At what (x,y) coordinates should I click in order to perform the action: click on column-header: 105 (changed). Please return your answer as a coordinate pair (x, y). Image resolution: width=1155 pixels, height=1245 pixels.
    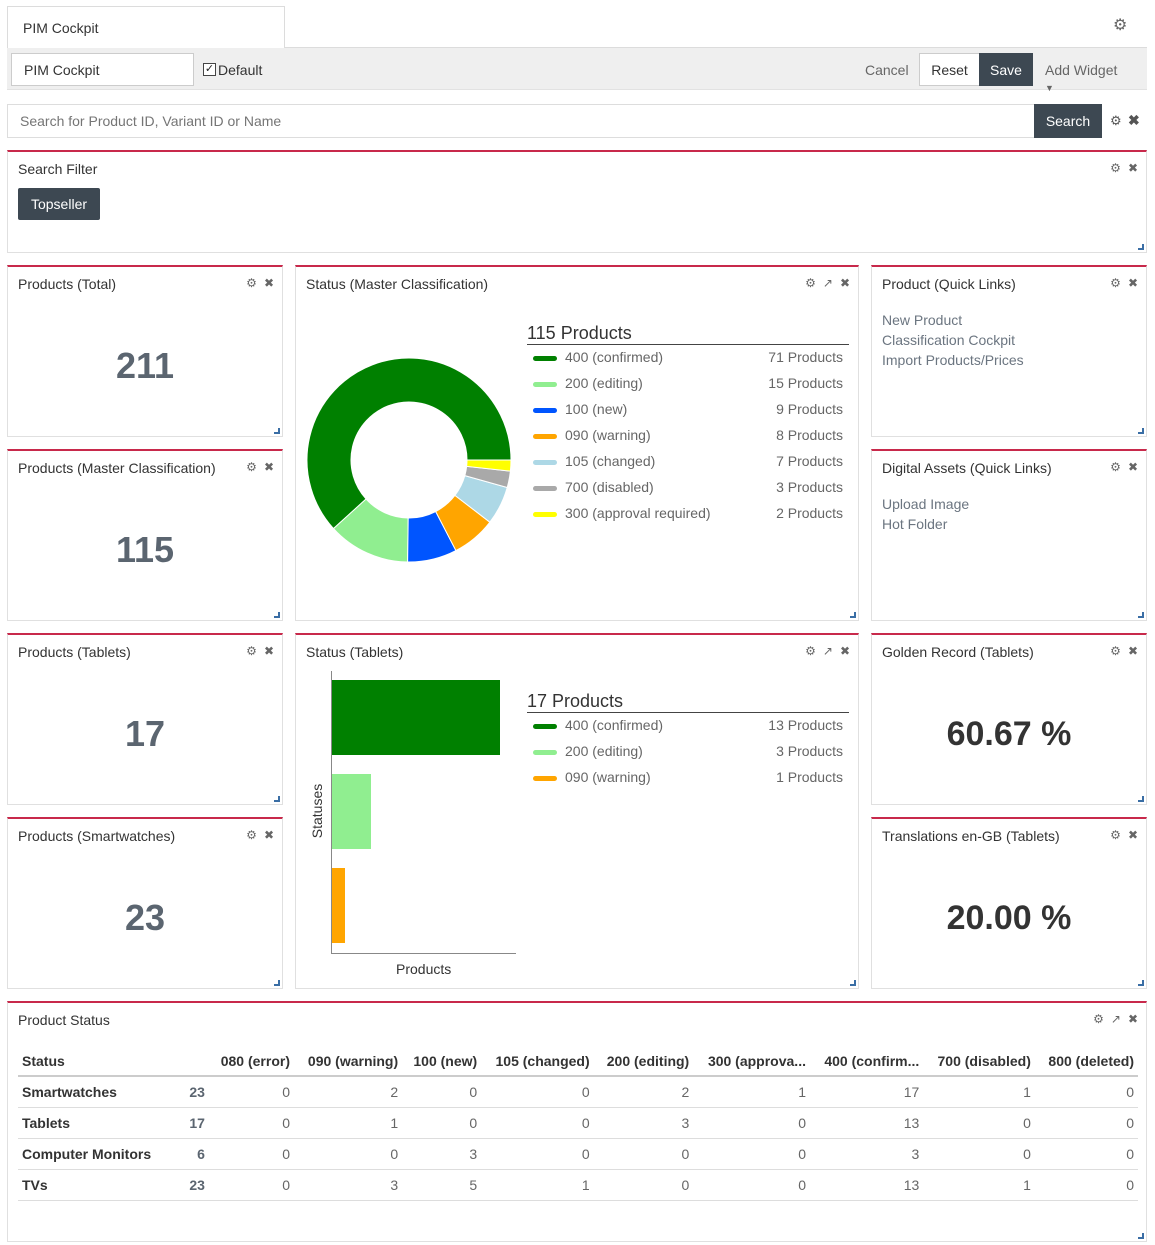
    Looking at the image, I should click on (537, 1062).